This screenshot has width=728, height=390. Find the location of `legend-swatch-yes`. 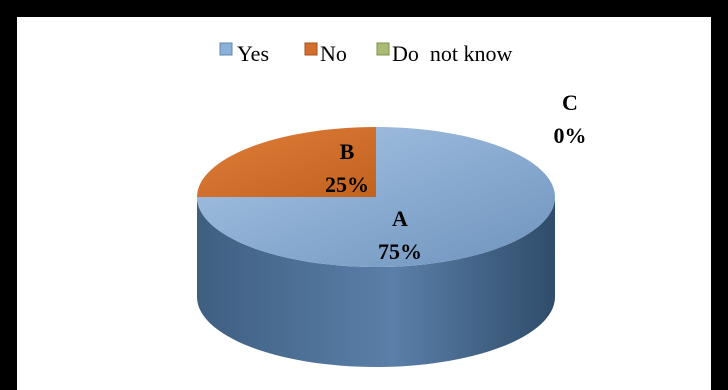

legend-swatch-yes is located at coordinates (226, 49).